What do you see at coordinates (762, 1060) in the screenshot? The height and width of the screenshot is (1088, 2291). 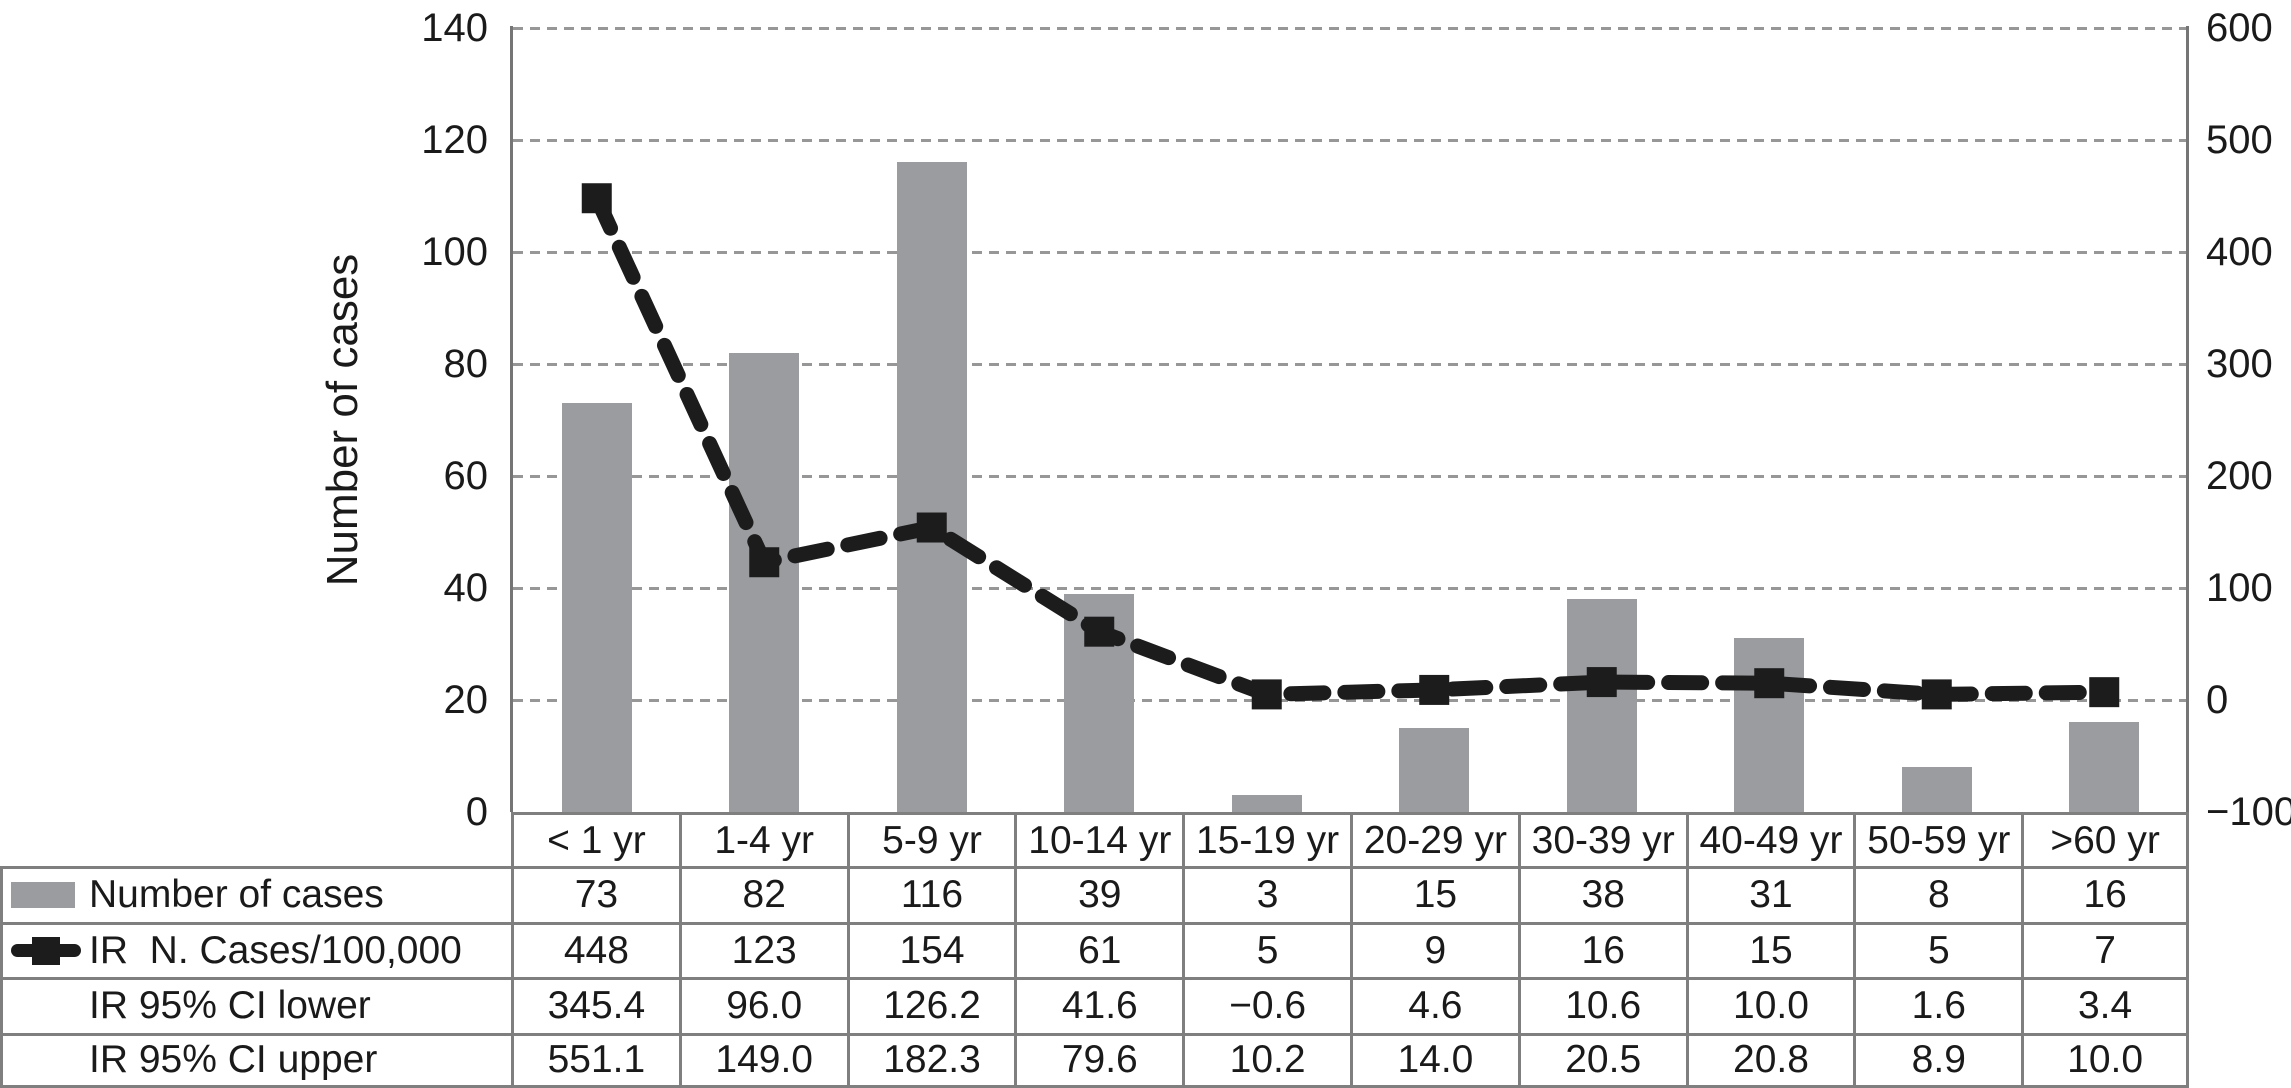 I see `table-value-cell: 149.0` at bounding box center [762, 1060].